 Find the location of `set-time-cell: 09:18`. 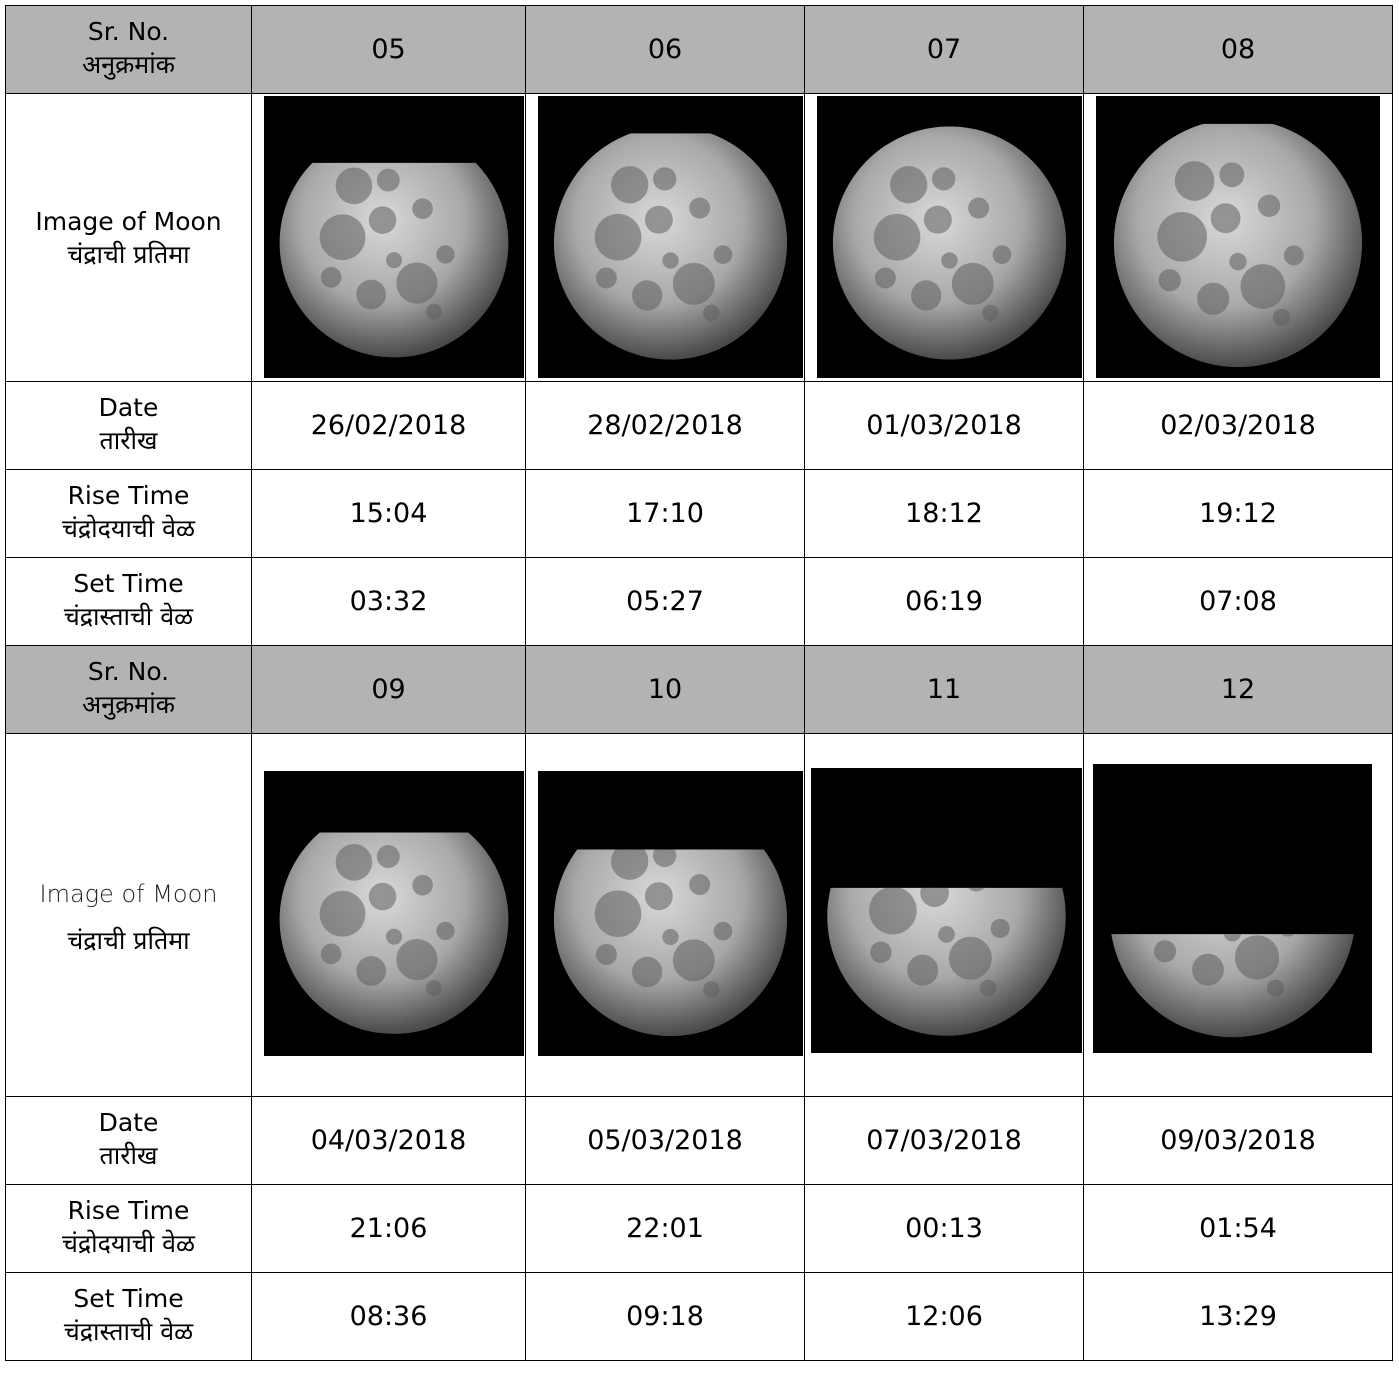

set-time-cell: 09:18 is located at coordinates (665, 1316).